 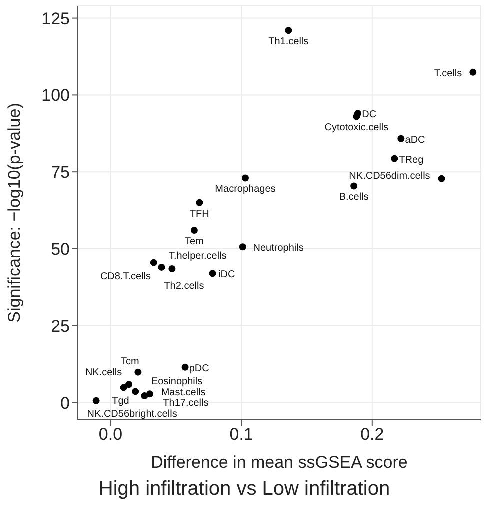 What do you see at coordinates (372, 434) in the screenshot?
I see `x-tick-label: 0.2` at bounding box center [372, 434].